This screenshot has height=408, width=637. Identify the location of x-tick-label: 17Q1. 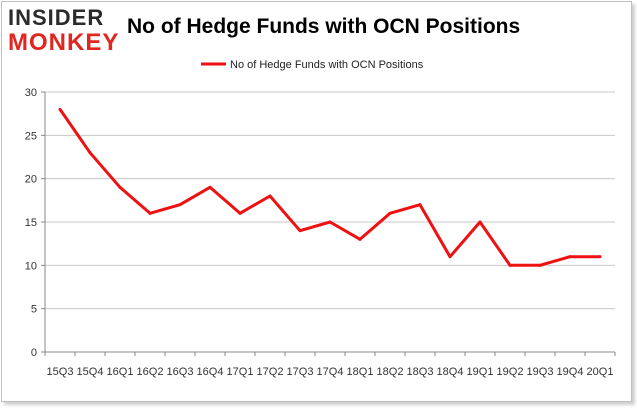
(240, 372).